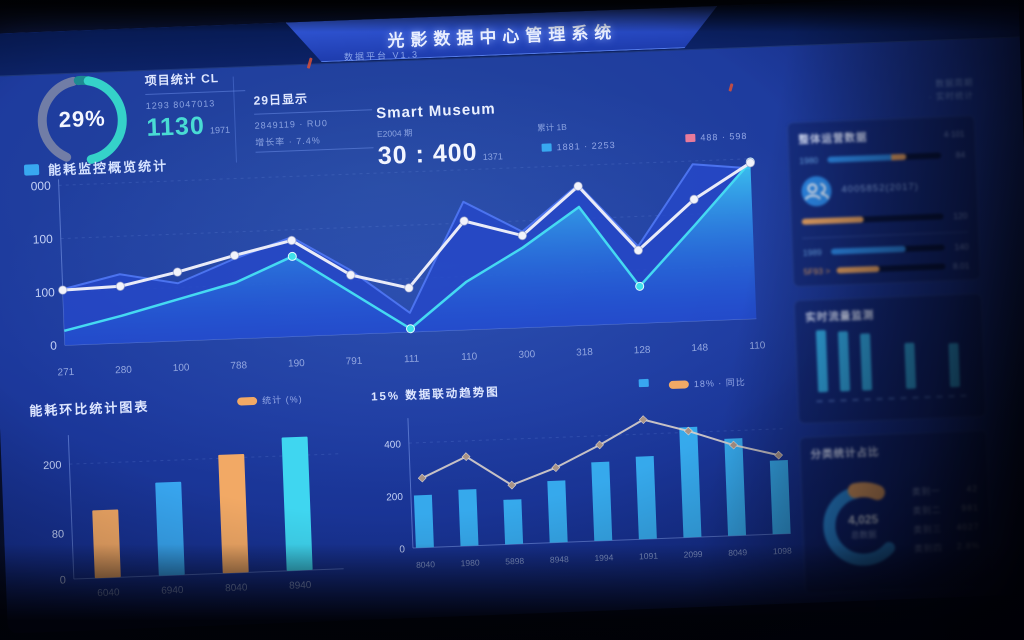 This screenshot has height=640, width=1024. Describe the element at coordinates (381, 56) in the screenshot. I see `version-label: 数据平台 V1.3` at that location.